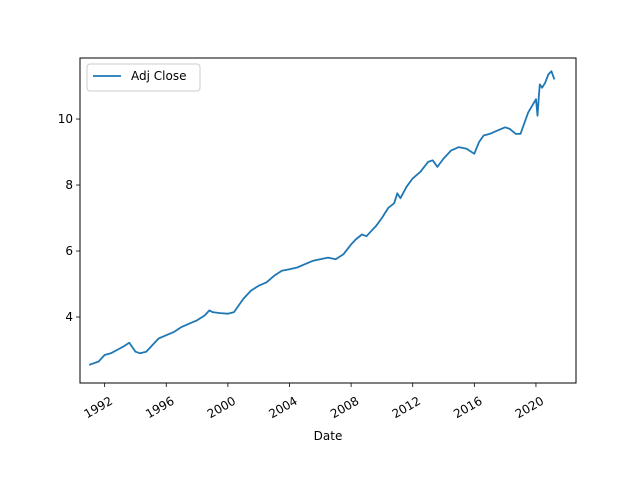 Image resolution: width=640 pixels, height=480 pixels. I want to click on legend: Adj Close, so click(143, 77).